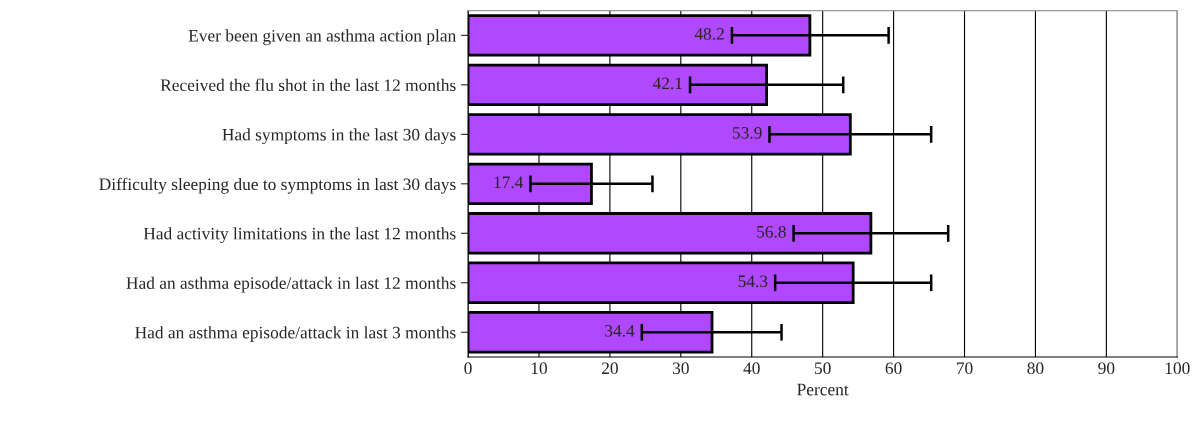  Describe the element at coordinates (747, 133) in the screenshot. I see `data-label: 53.9` at that location.